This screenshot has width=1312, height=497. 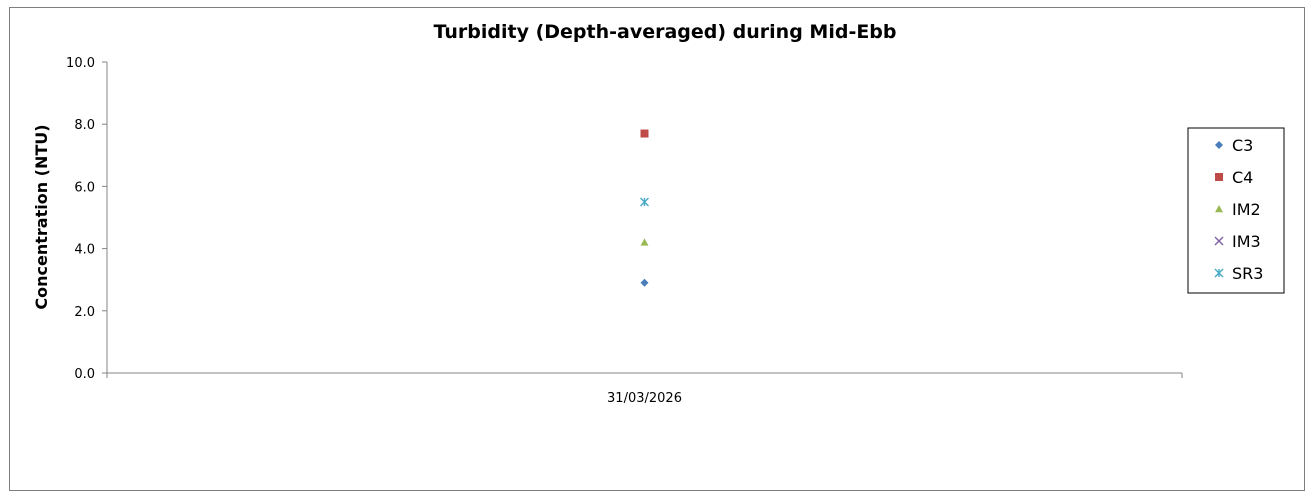 I want to click on y-axis-ticks: 0.0 2.0 4.0 6.0 8.0 10.0, so click(x=86, y=219).